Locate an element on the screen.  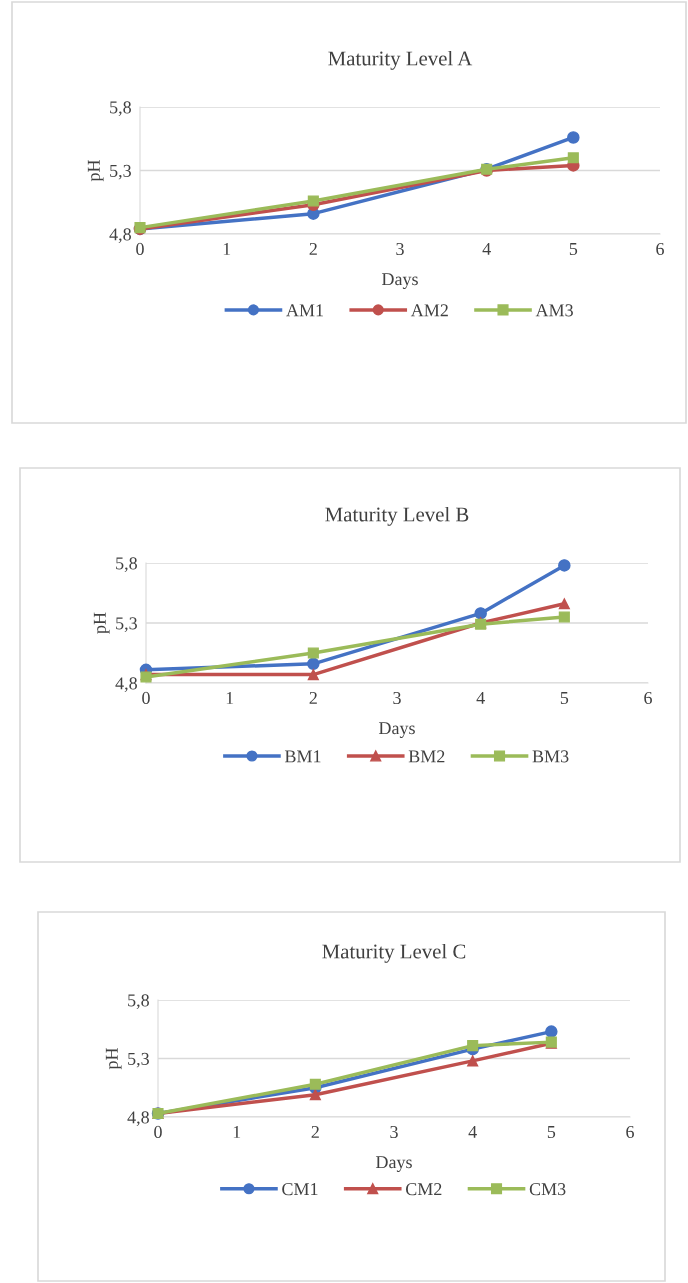
legend-label: CM2 is located at coordinates (423, 1189).